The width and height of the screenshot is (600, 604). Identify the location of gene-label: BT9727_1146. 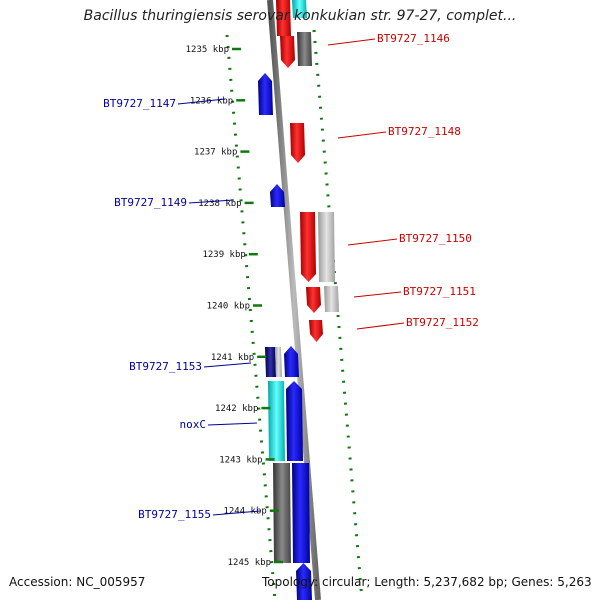
(413, 38).